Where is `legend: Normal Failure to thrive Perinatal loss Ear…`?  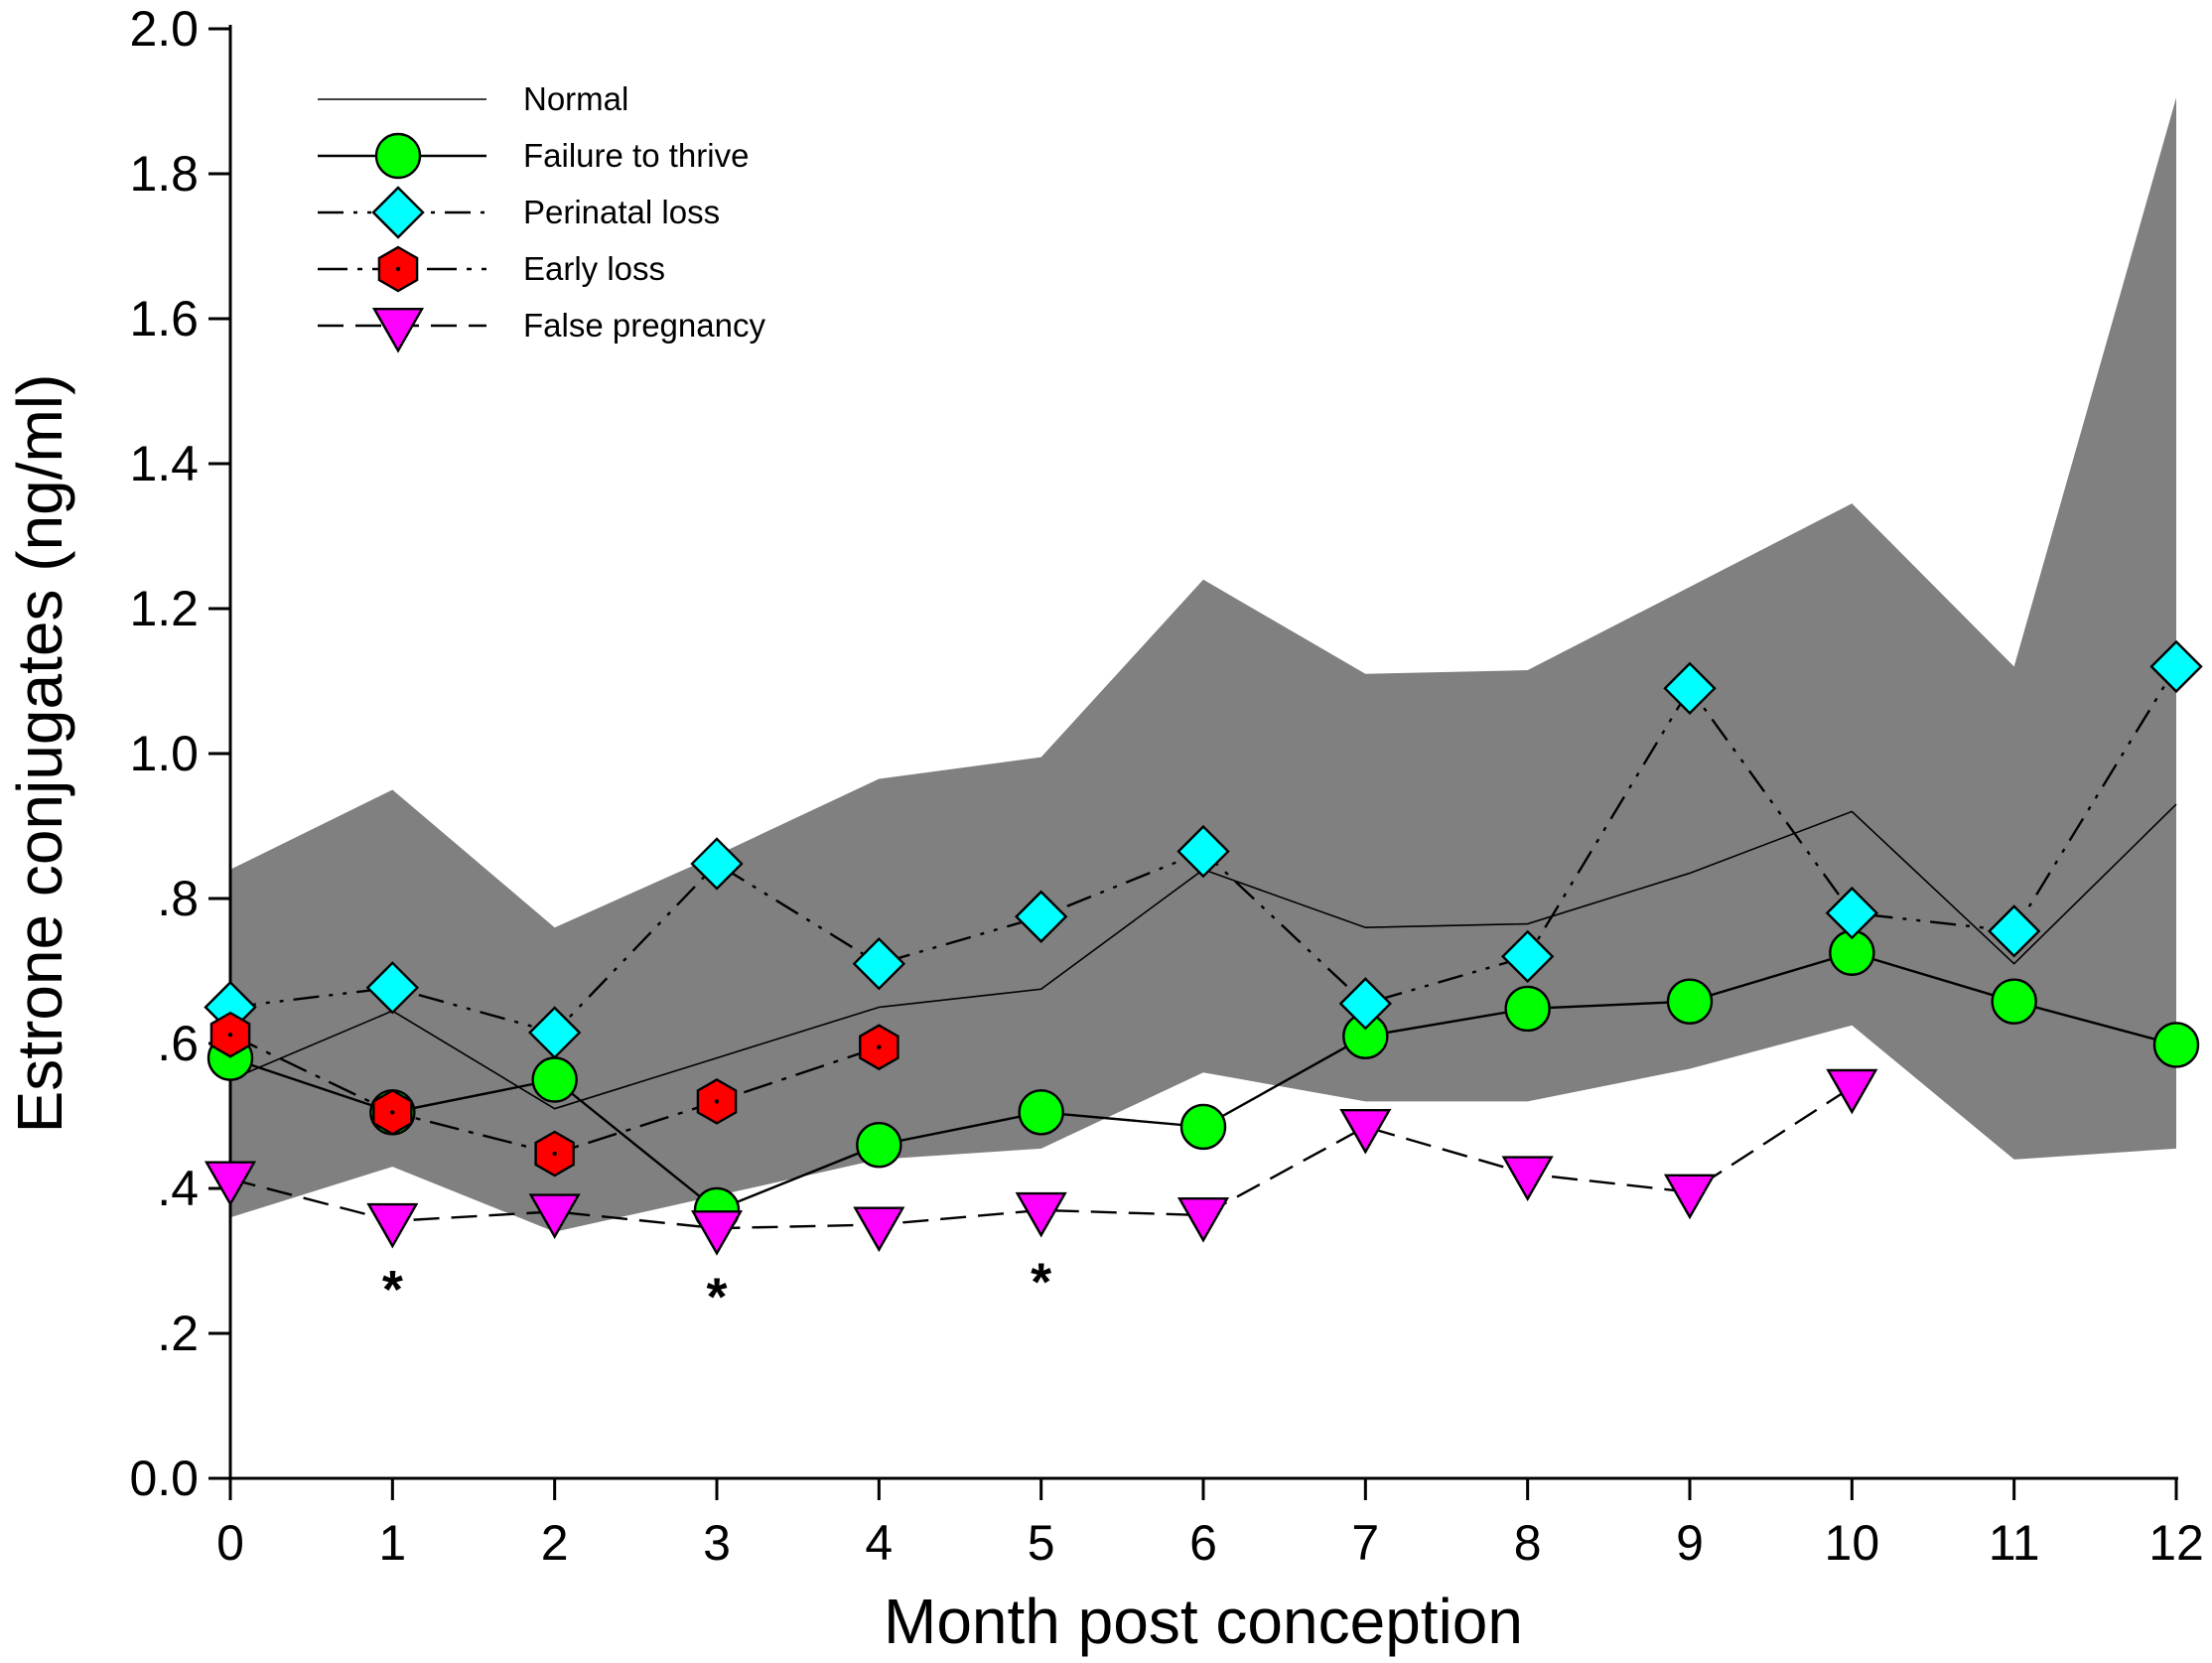 legend: Normal Failure to thrive Perinatal loss Ear… is located at coordinates (541, 216).